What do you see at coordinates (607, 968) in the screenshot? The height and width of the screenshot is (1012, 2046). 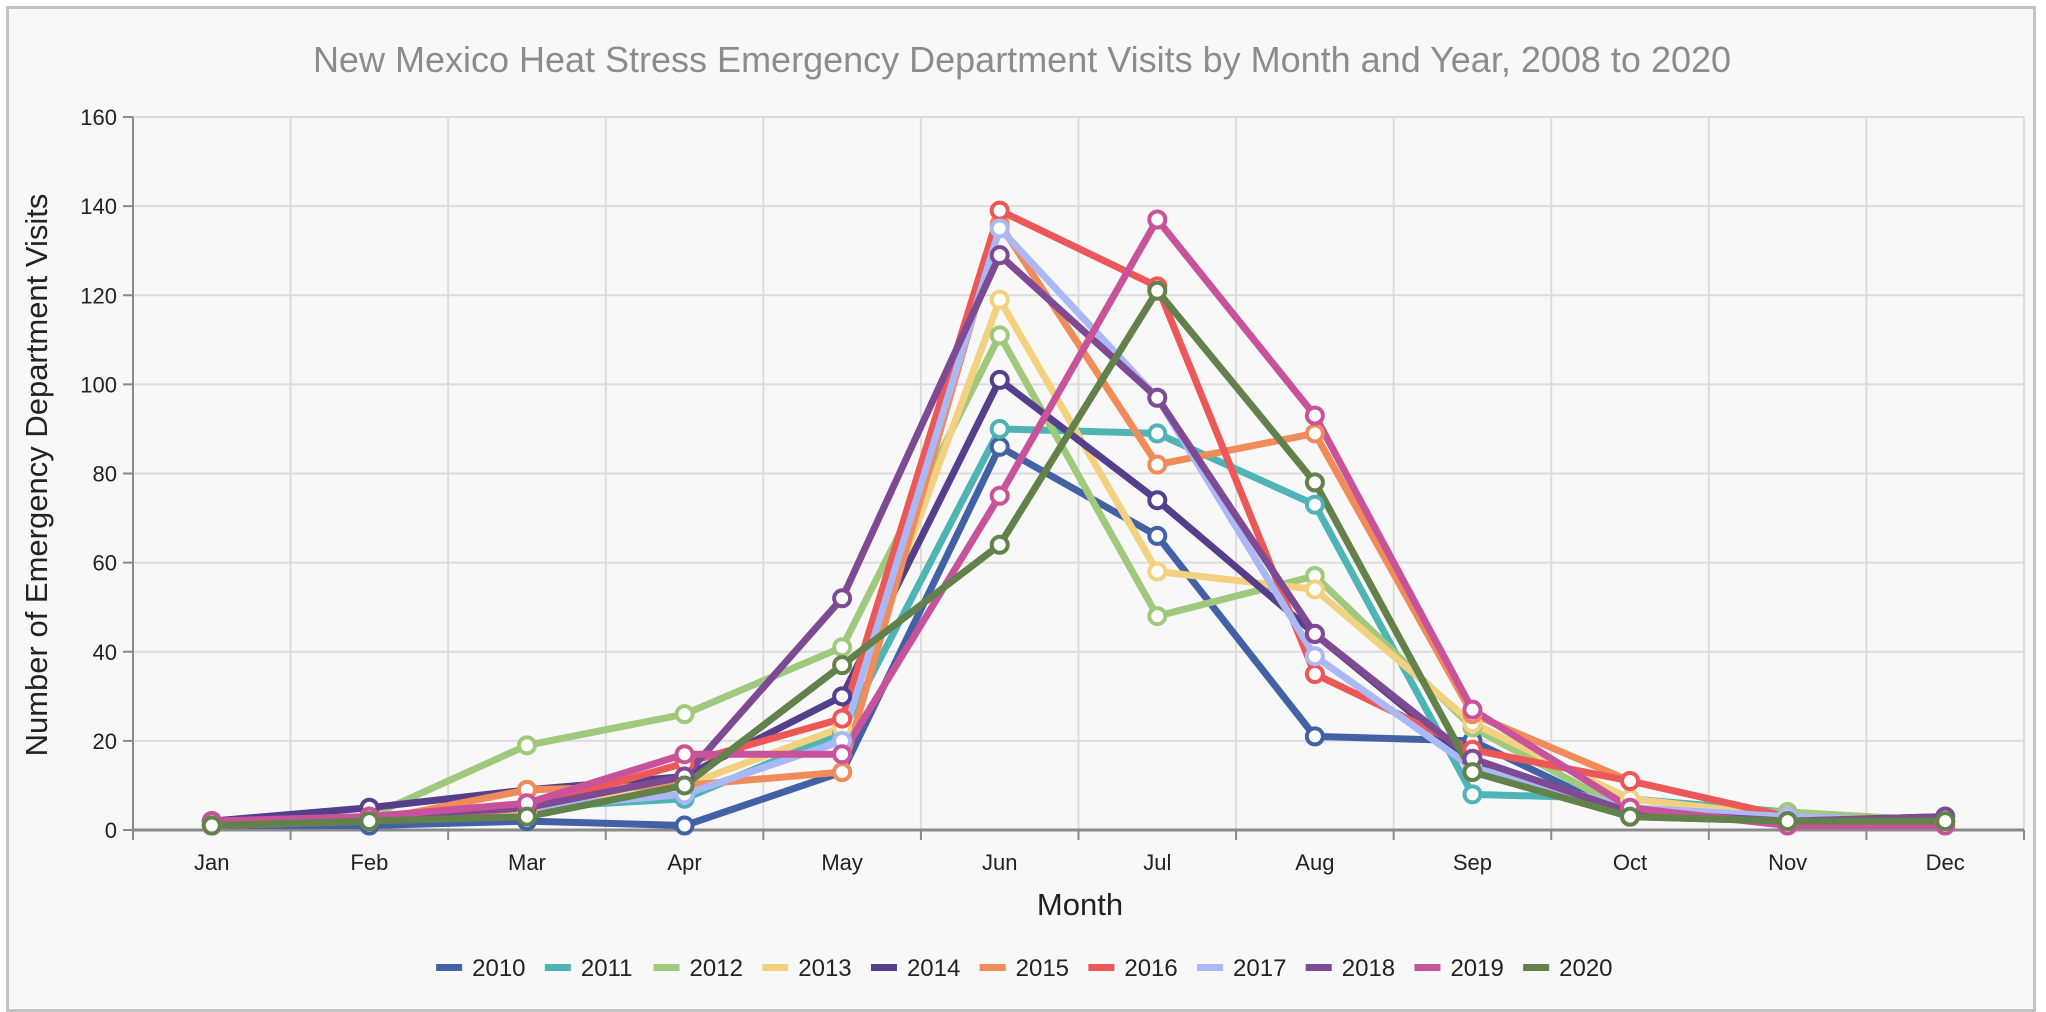 I see `legend-label: 2011` at bounding box center [607, 968].